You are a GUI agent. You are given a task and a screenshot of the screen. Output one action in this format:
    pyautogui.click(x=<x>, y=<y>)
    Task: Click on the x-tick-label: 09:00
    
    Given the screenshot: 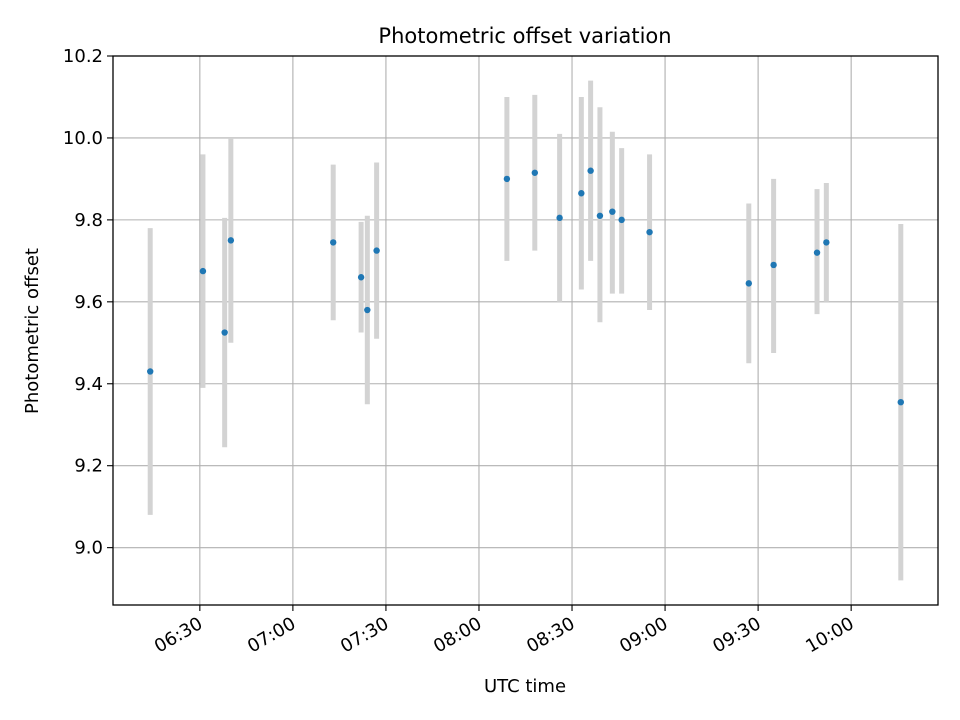 What is the action you would take?
    pyautogui.click(x=643, y=635)
    